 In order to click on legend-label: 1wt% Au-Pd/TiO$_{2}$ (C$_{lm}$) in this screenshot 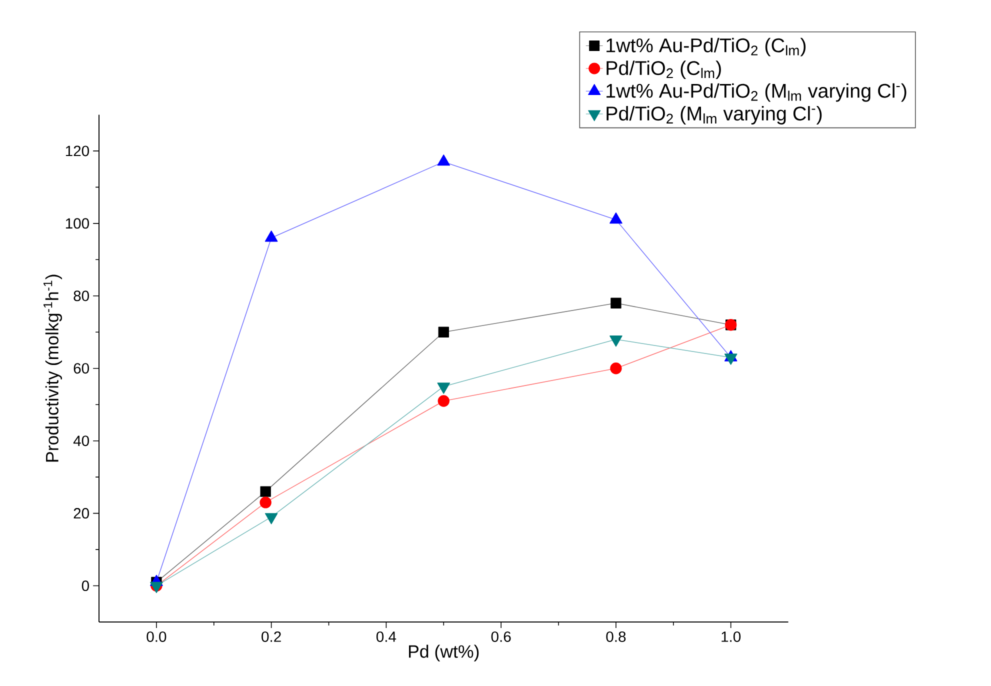, I will do `click(706, 47)`.